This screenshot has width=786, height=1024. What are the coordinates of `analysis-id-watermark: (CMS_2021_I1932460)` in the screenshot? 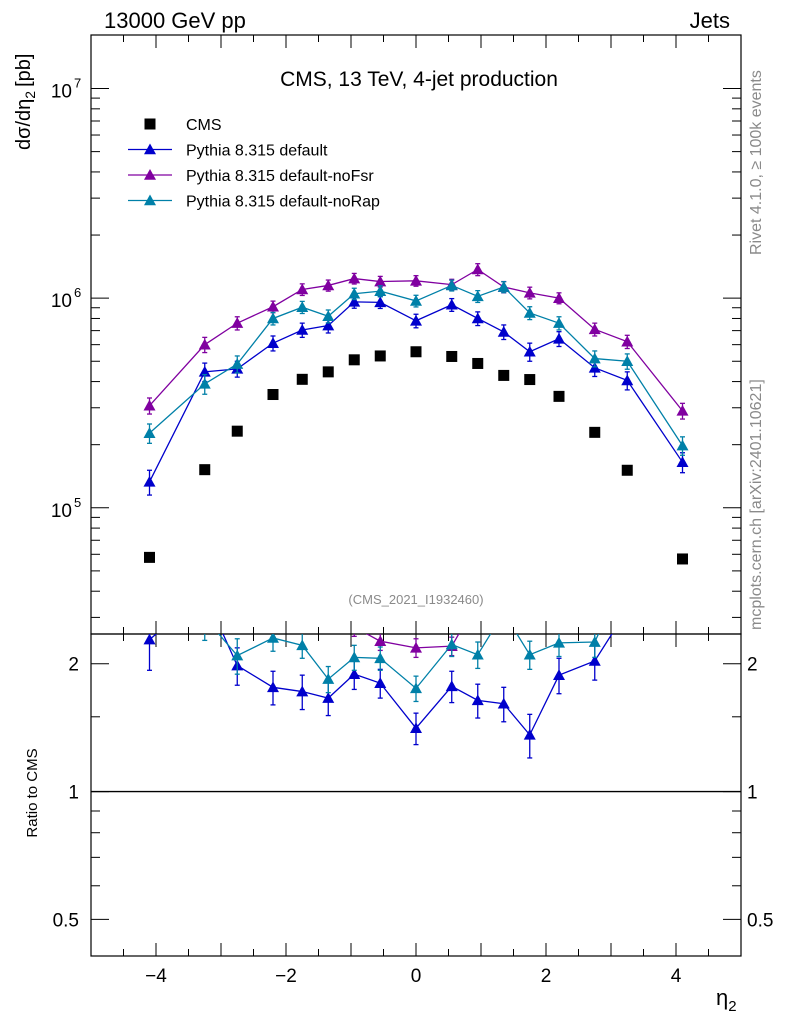 It's located at (415, 599).